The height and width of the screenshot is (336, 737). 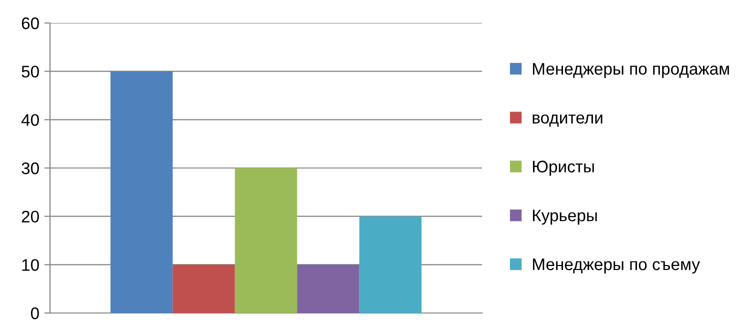 What do you see at coordinates (34, 313) in the screenshot?
I see `y-tick-label: 0` at bounding box center [34, 313].